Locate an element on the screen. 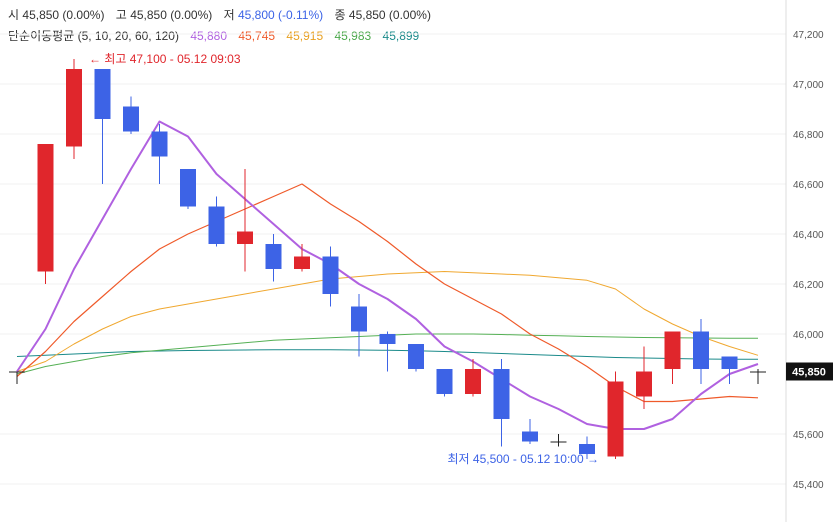  ma20-value: 45,915 is located at coordinates (305, 36).